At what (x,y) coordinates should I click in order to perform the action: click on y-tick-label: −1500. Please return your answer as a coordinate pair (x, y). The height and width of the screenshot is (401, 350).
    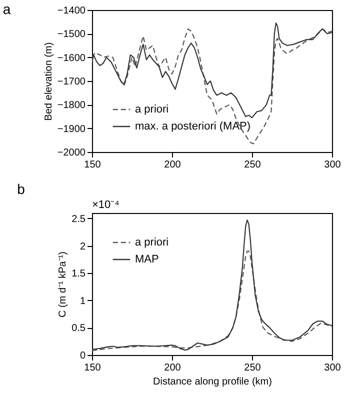
    Looking at the image, I should click on (71, 34).